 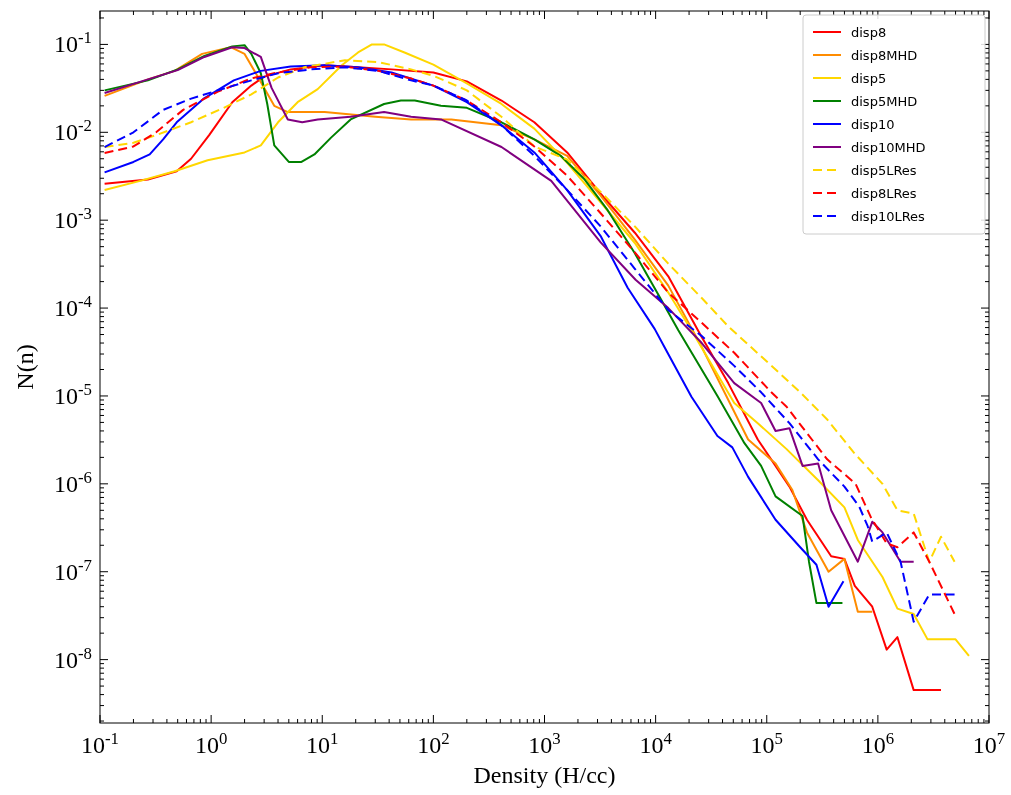 I want to click on y-tick-label: 10$^{-1}$, so click(x=73, y=42).